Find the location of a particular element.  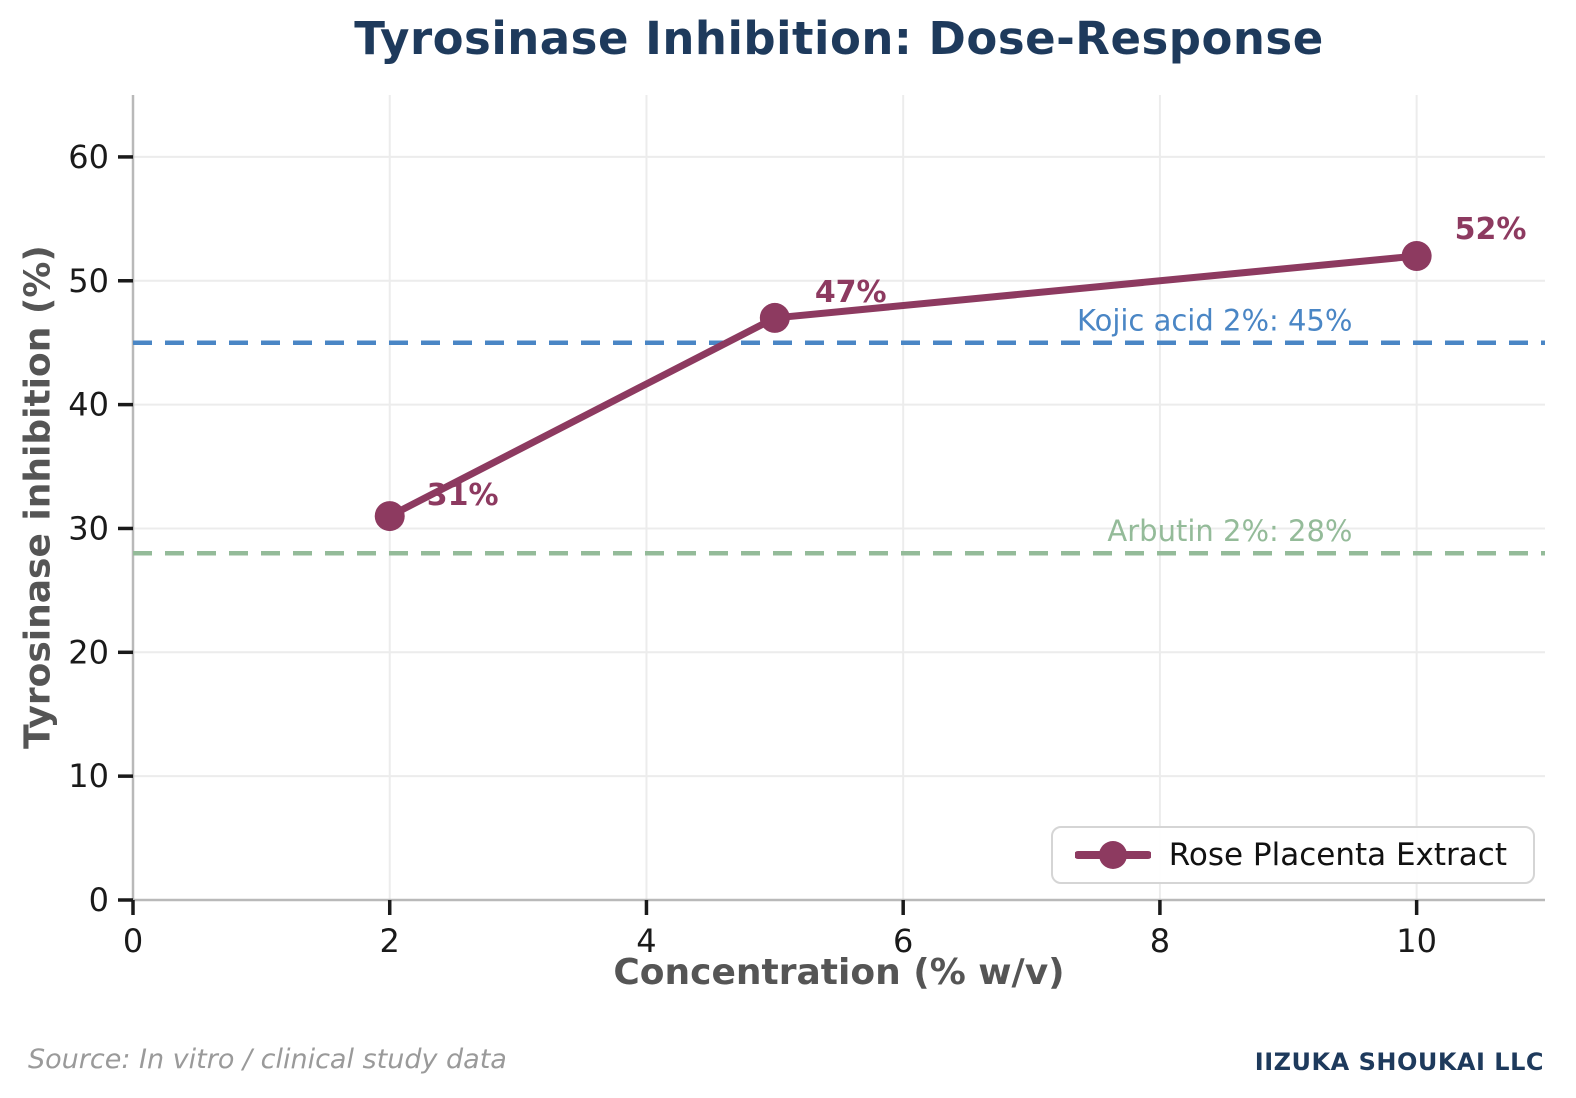

footer-brand: IIZUKA SHOUKAI LLC is located at coordinates (1399, 1062).